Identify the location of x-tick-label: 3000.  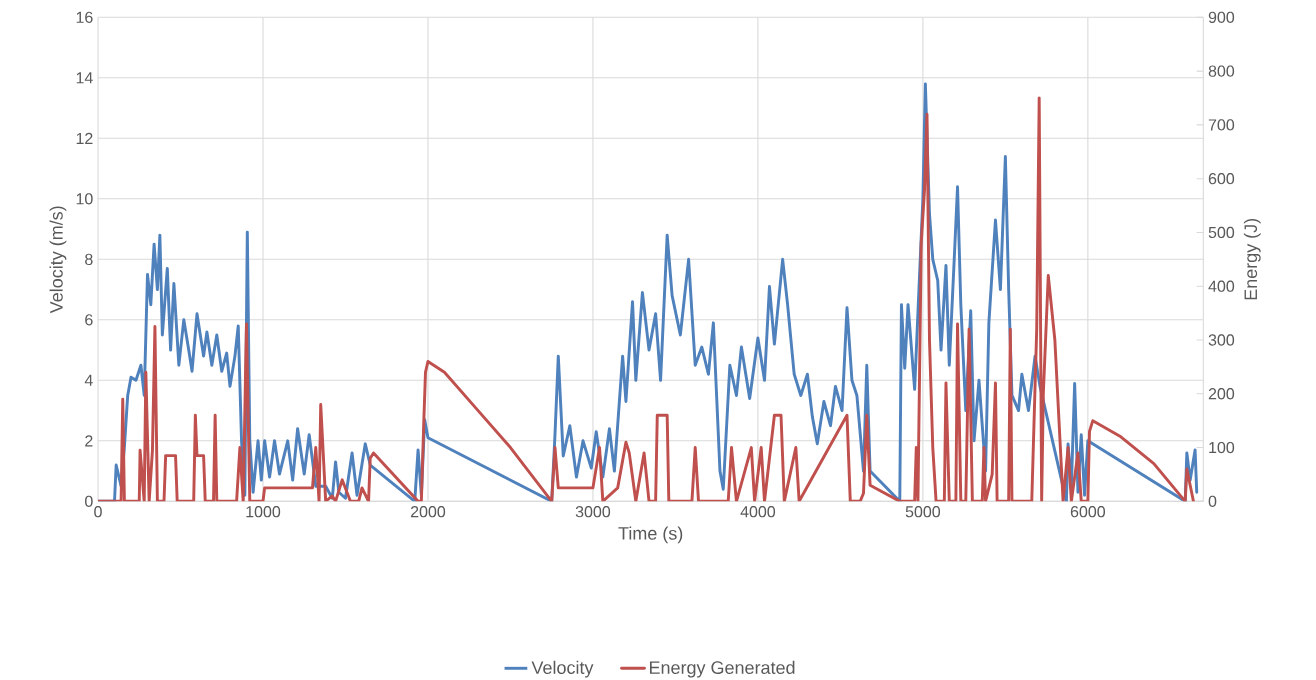
(593, 512).